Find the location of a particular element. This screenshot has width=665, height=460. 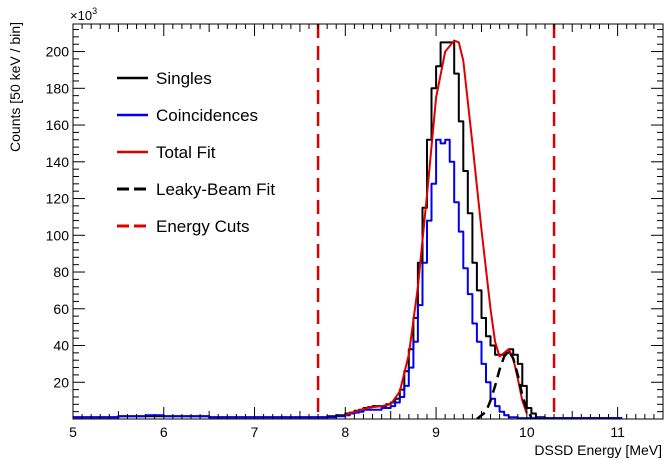

y-multiplier-exp: 3 is located at coordinates (94, 11).